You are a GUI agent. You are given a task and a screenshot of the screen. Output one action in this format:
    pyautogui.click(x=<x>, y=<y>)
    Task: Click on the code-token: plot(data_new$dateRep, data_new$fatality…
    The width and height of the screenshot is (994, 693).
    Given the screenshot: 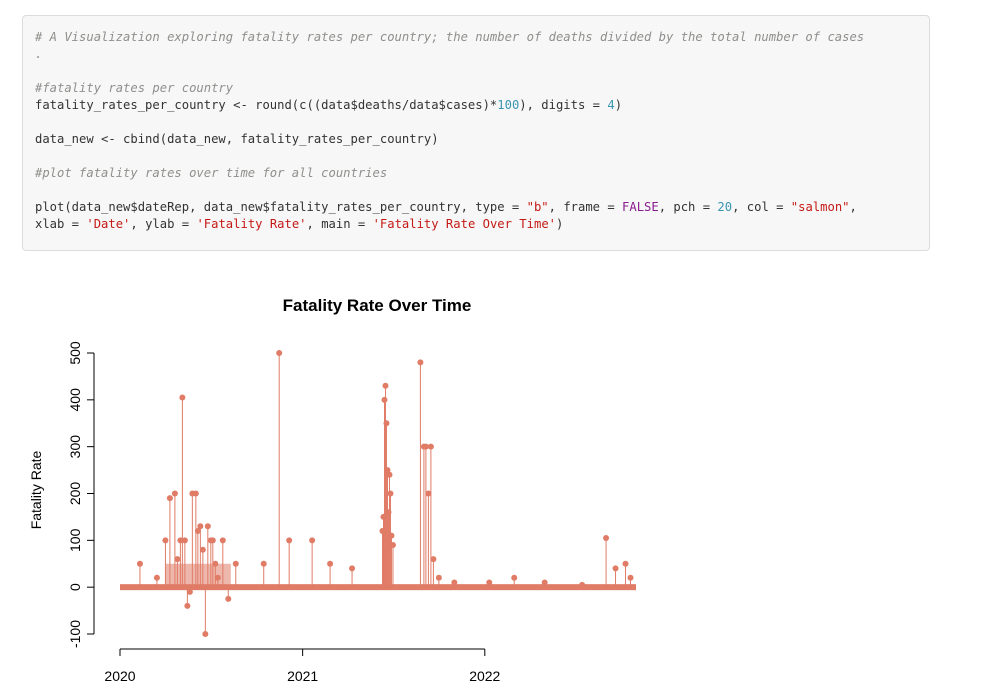 What is the action you would take?
    pyautogui.click(x=281, y=207)
    